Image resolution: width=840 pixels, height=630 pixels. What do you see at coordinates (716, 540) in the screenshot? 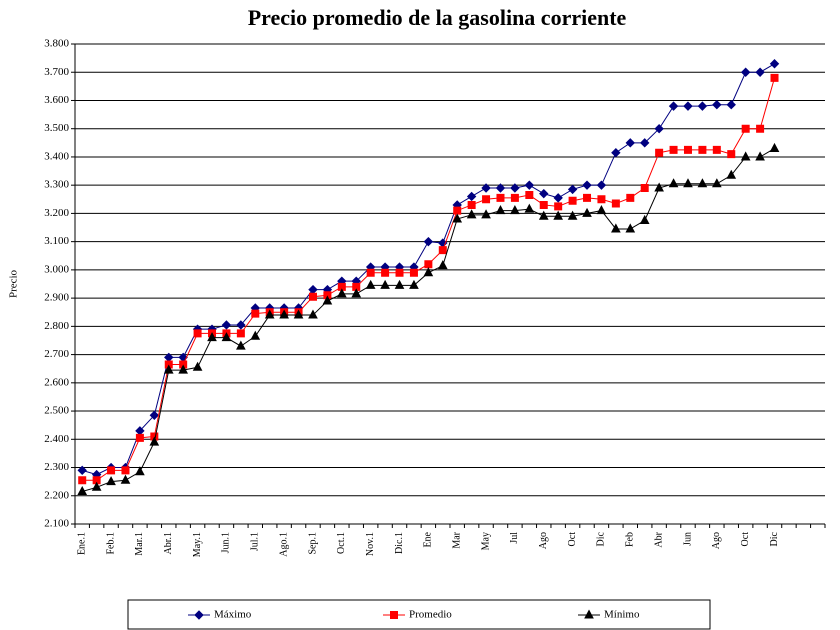
I see `x-tick-label: Ago` at bounding box center [716, 540].